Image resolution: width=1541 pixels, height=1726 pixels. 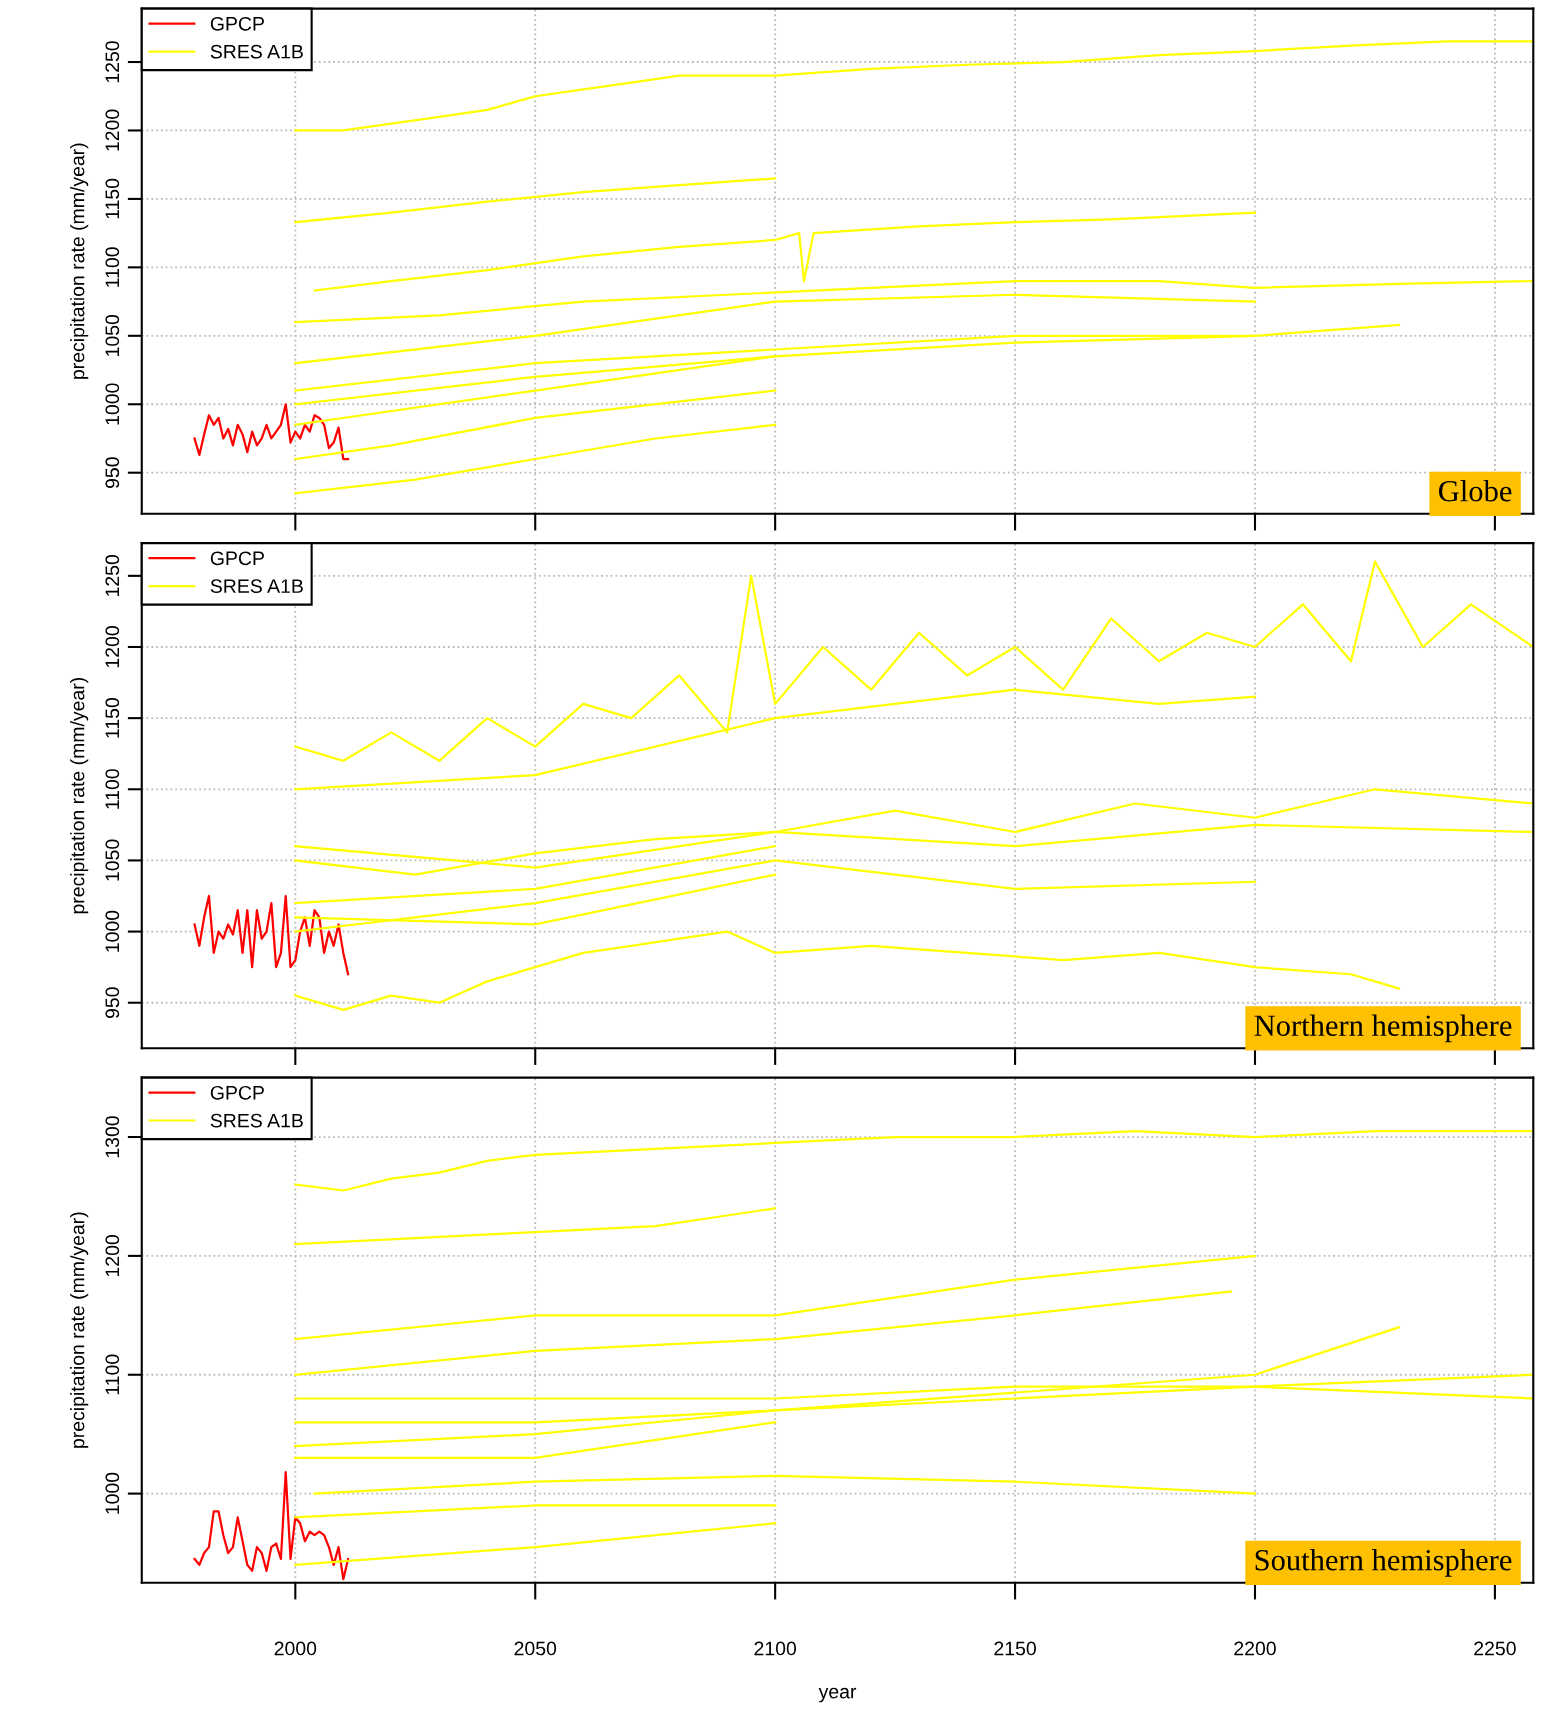 What do you see at coordinates (1255, 1648) in the screenshot?
I see `x-tick-label: 2200` at bounding box center [1255, 1648].